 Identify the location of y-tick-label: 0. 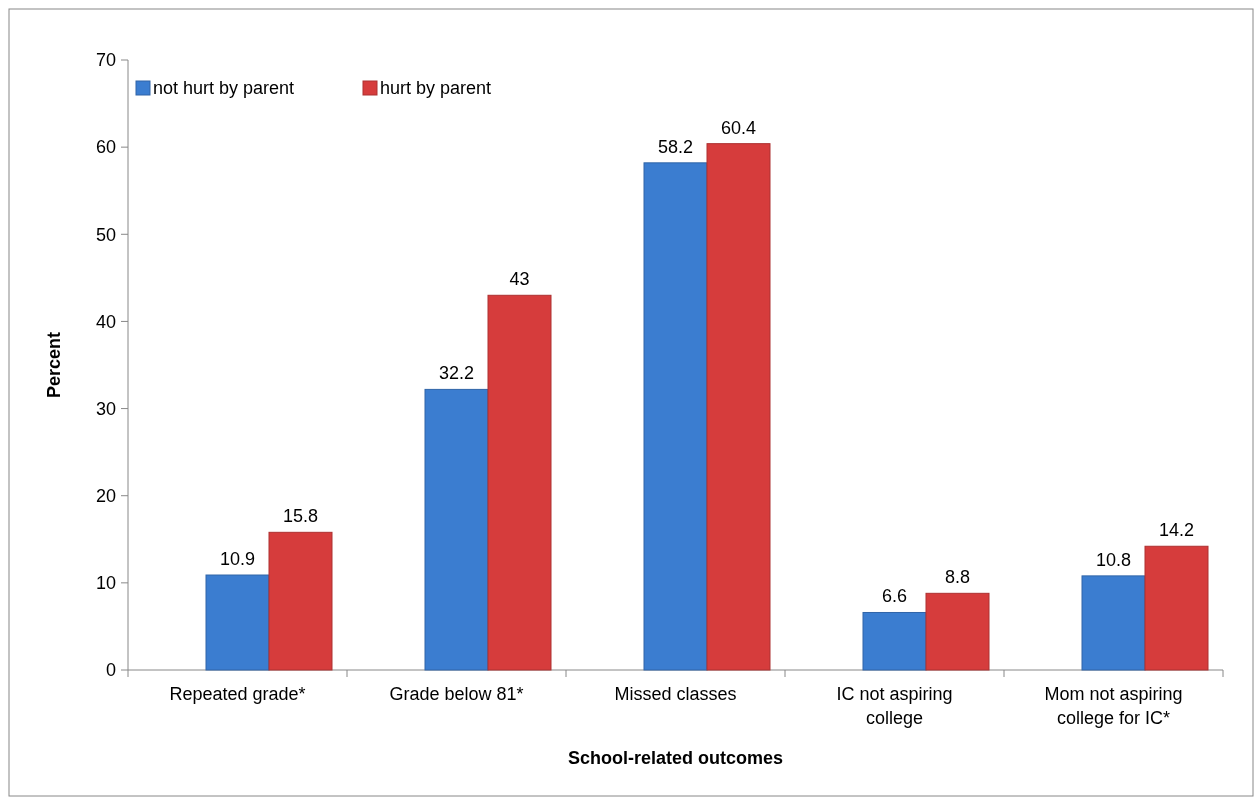
(110, 670).